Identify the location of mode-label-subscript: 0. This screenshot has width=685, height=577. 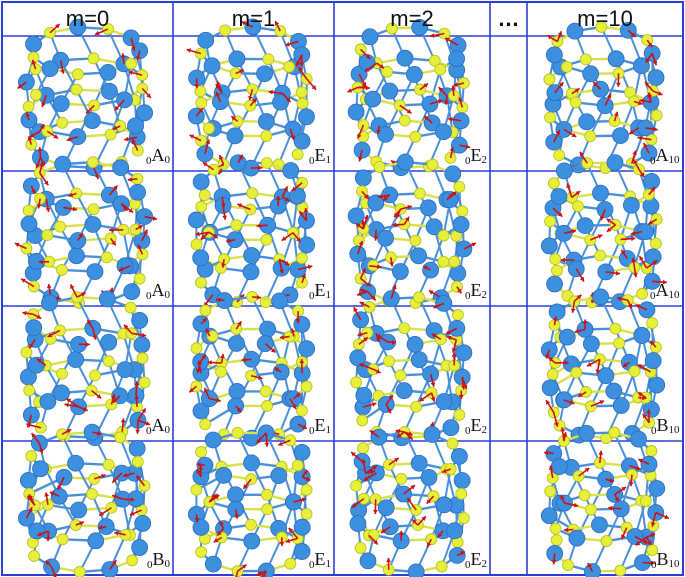
(167, 430).